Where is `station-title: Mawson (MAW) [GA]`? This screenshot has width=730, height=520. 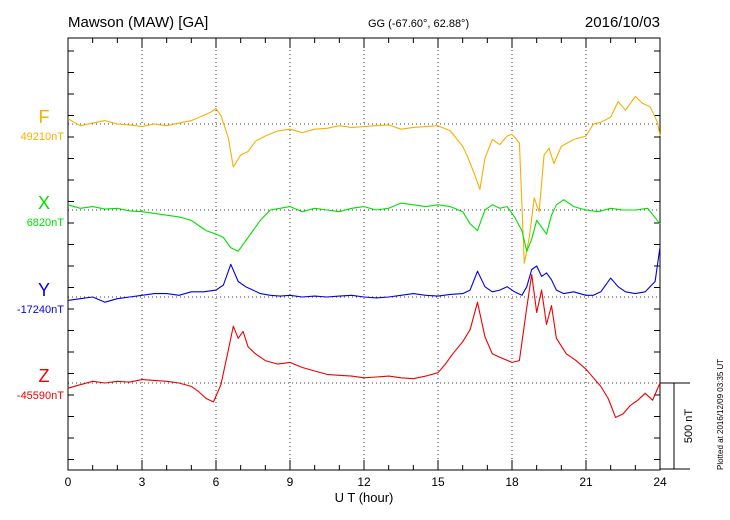
station-title: Mawson (MAW) [GA] is located at coordinates (138, 22).